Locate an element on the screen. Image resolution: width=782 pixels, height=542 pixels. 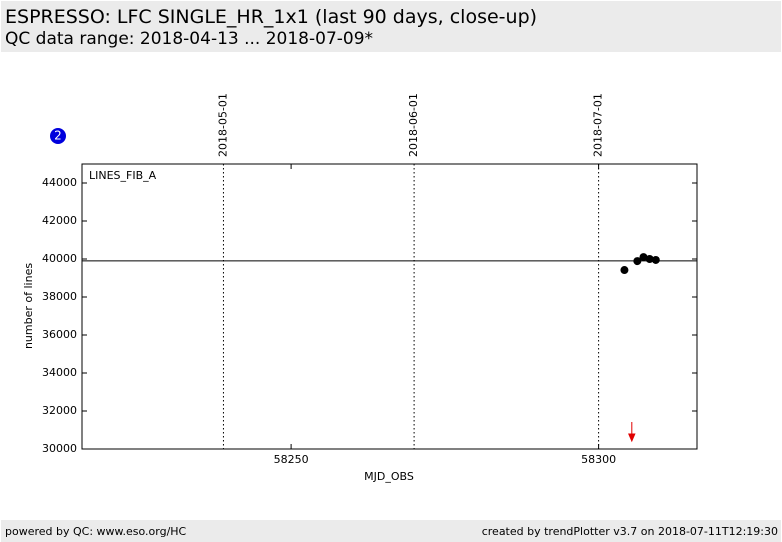
series-label: LINES_FIB_A is located at coordinates (123, 175).